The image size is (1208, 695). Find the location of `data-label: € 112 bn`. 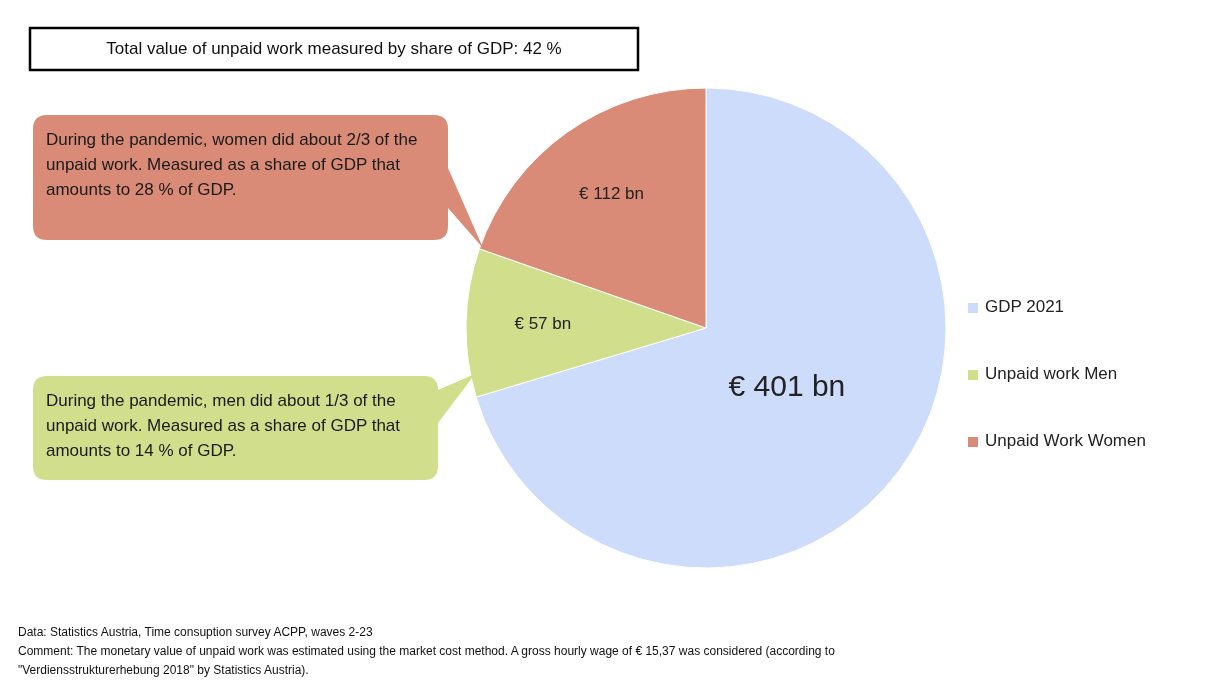

data-label: € 112 bn is located at coordinates (611, 194).